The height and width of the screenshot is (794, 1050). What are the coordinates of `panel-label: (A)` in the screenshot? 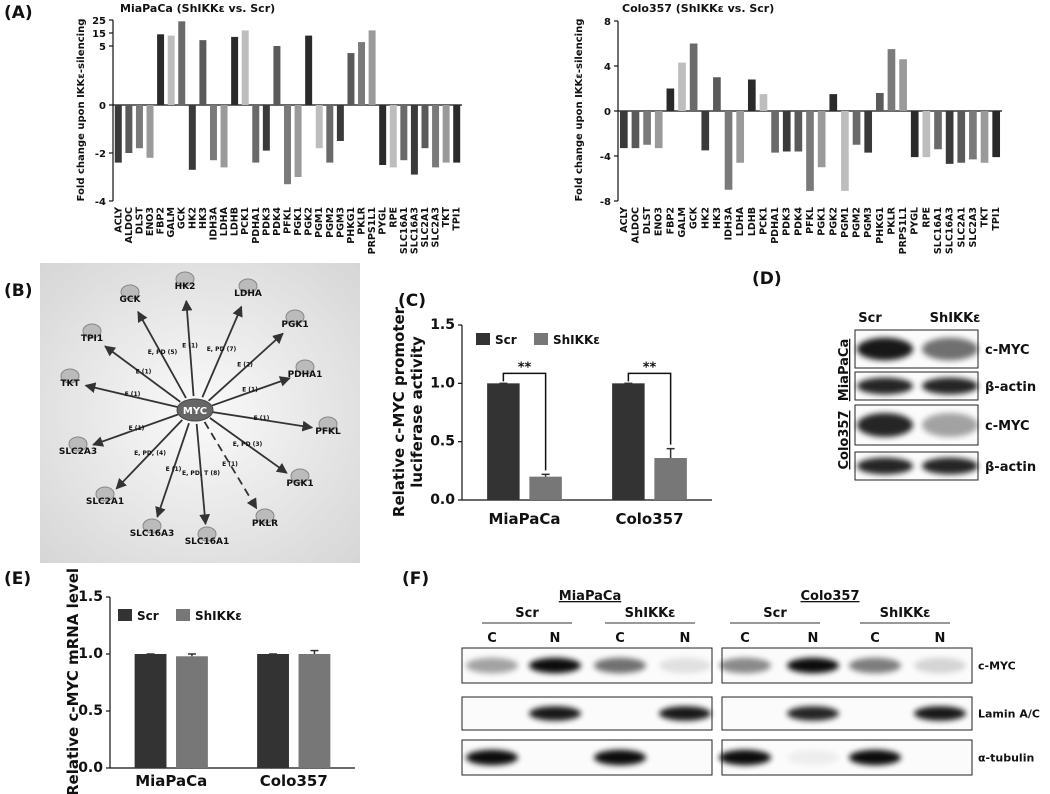 It's located at (18, 13).